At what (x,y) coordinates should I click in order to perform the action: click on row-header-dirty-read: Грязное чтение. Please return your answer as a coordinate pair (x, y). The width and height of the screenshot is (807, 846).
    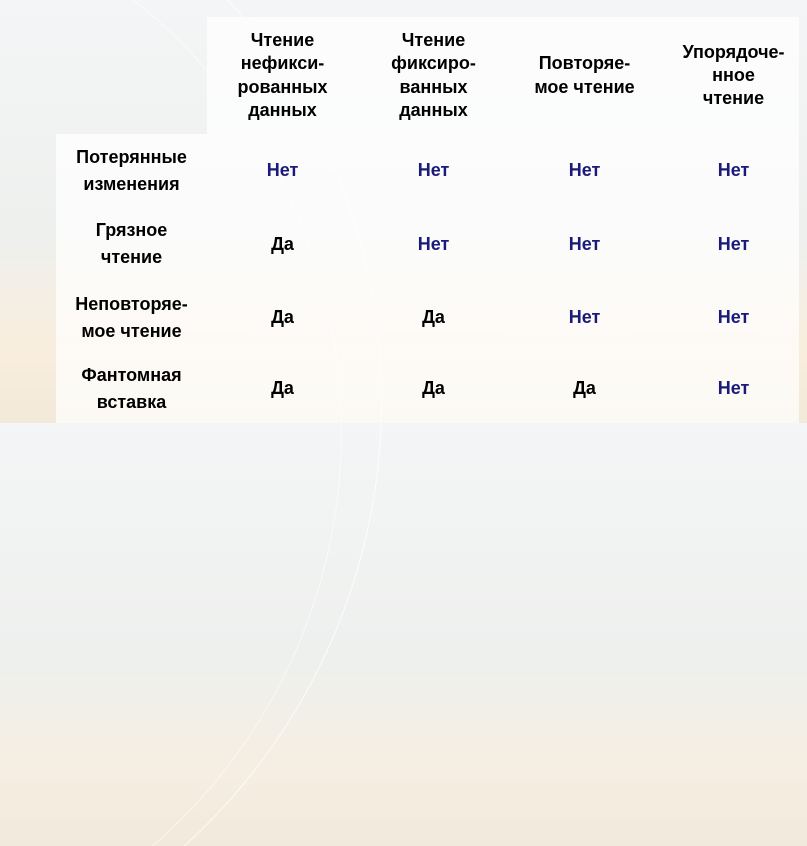
    Looking at the image, I should click on (131, 243).